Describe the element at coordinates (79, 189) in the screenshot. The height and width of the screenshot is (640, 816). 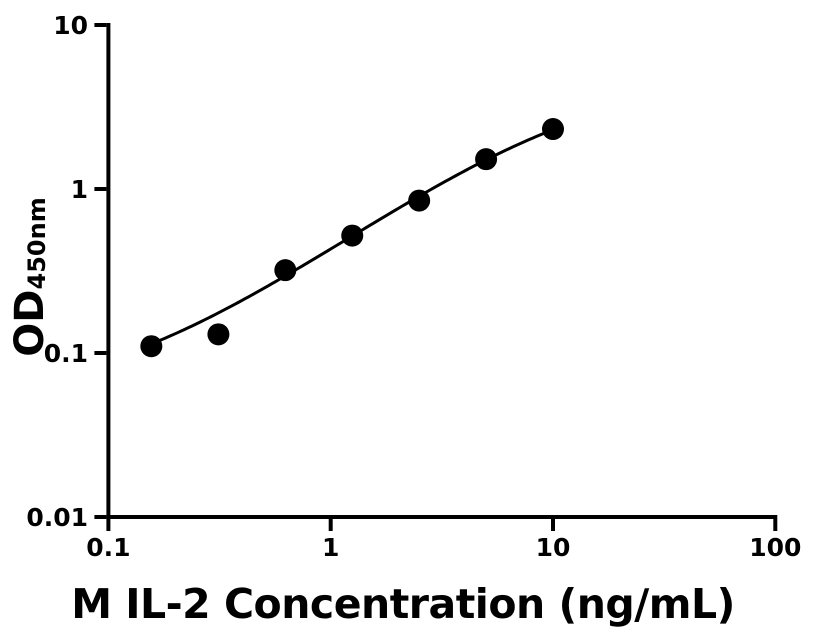
I see `y-tick-label: 1` at that location.